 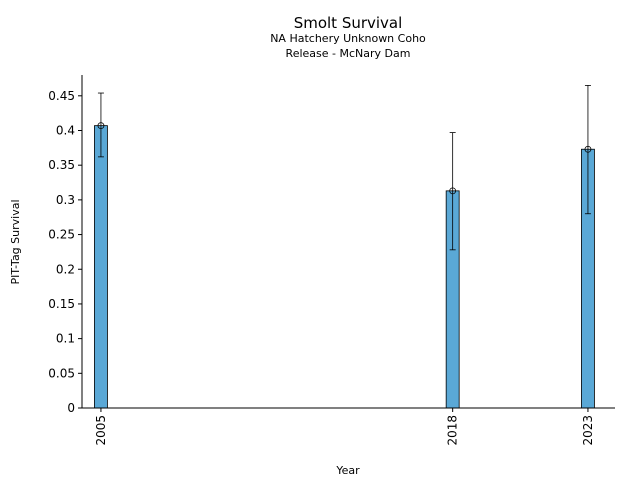 I want to click on x-axis-label: Year, so click(x=347, y=470).